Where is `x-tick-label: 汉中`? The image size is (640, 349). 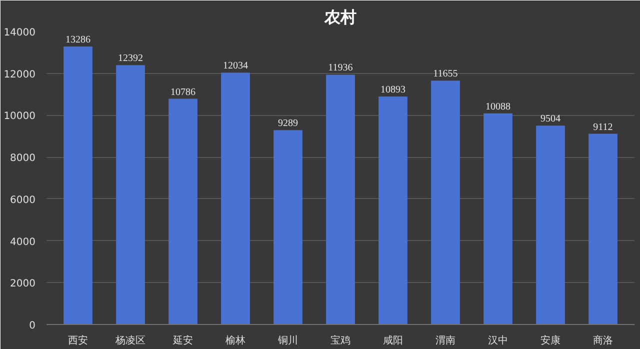
x-tick-label: 汉中 is located at coordinates (498, 340).